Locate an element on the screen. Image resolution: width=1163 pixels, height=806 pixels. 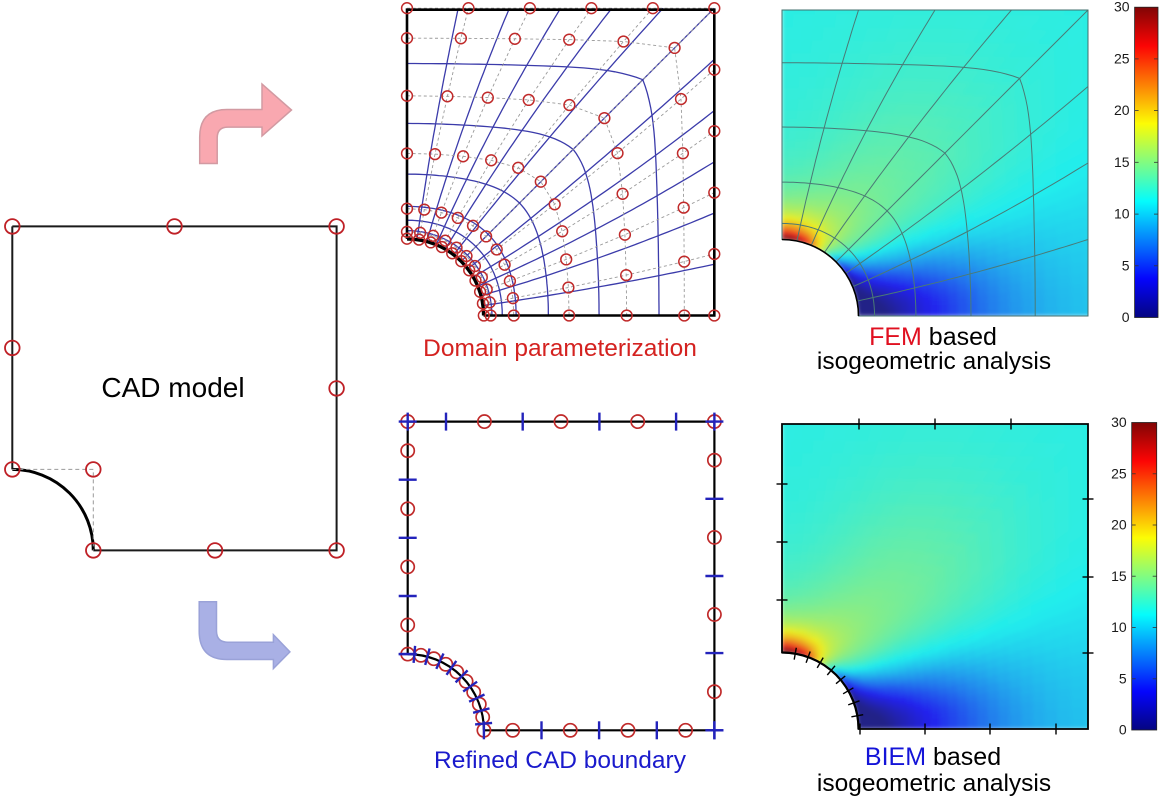
svg-text: CAD model is located at coordinates (172, 387).